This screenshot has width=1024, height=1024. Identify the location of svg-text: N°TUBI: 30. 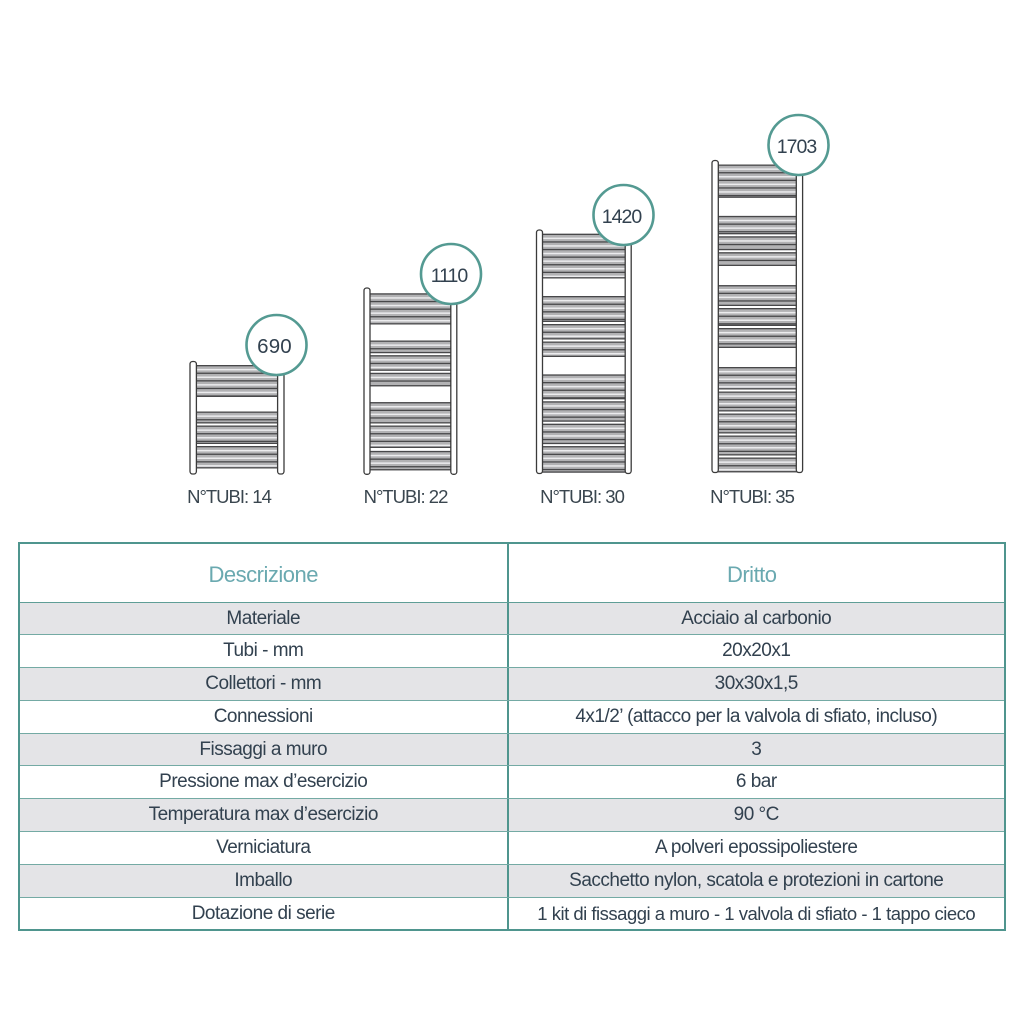
(582, 496).